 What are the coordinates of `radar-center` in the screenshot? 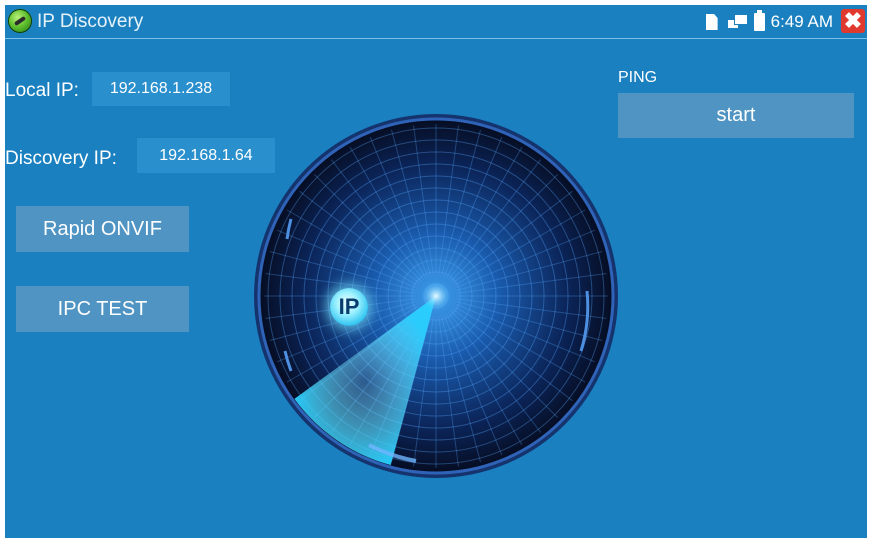 It's located at (436, 296).